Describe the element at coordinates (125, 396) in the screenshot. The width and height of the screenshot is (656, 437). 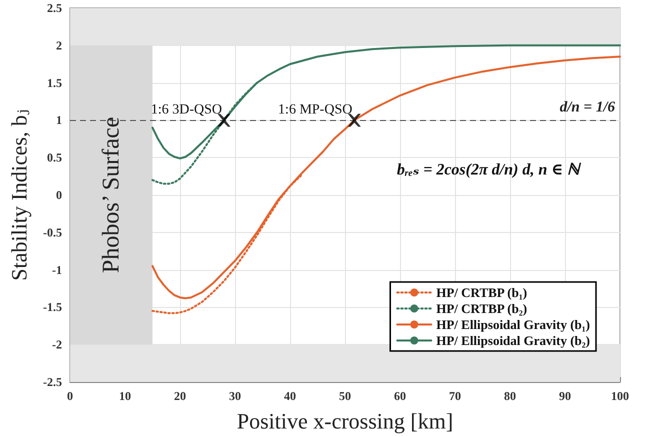
I see `x-tick-label: 10` at that location.